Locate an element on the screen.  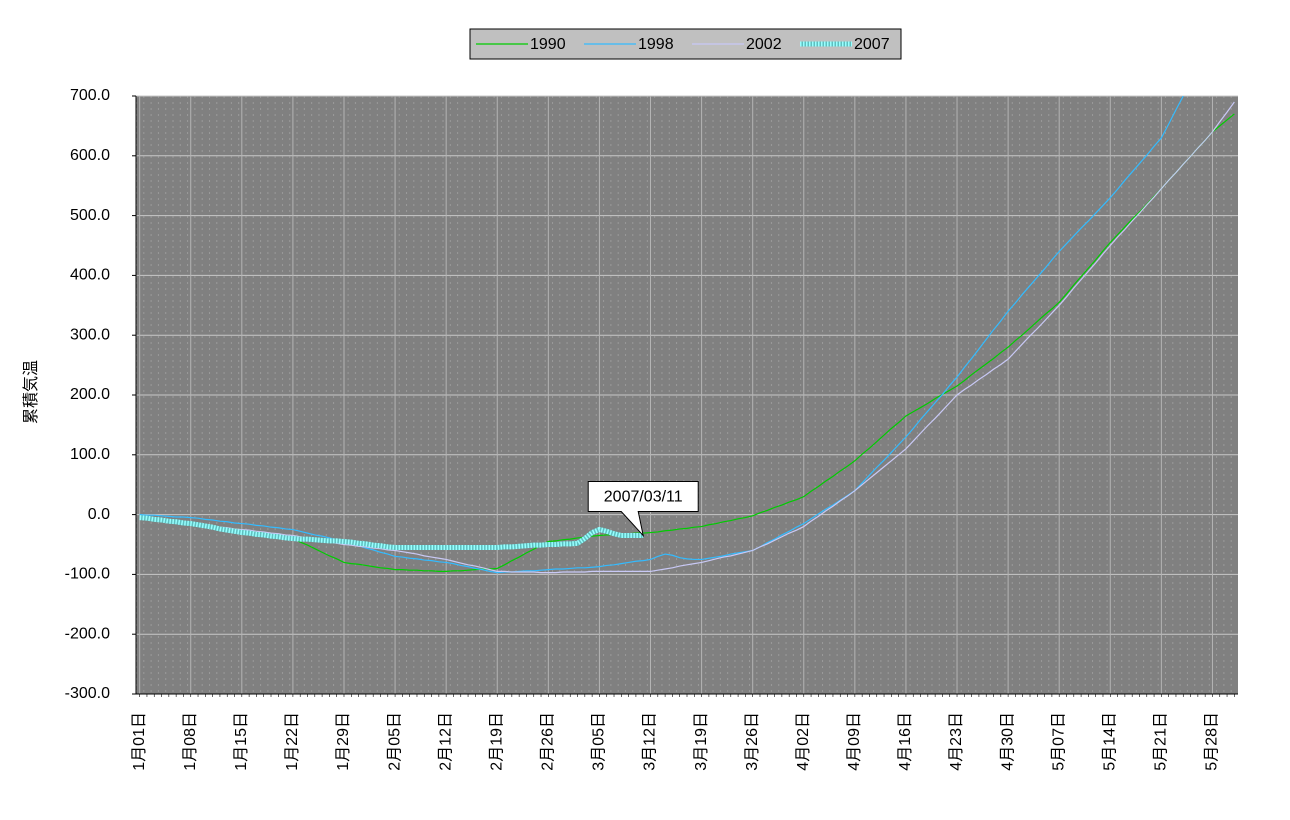
series-line is located at coordinates (391, 532).